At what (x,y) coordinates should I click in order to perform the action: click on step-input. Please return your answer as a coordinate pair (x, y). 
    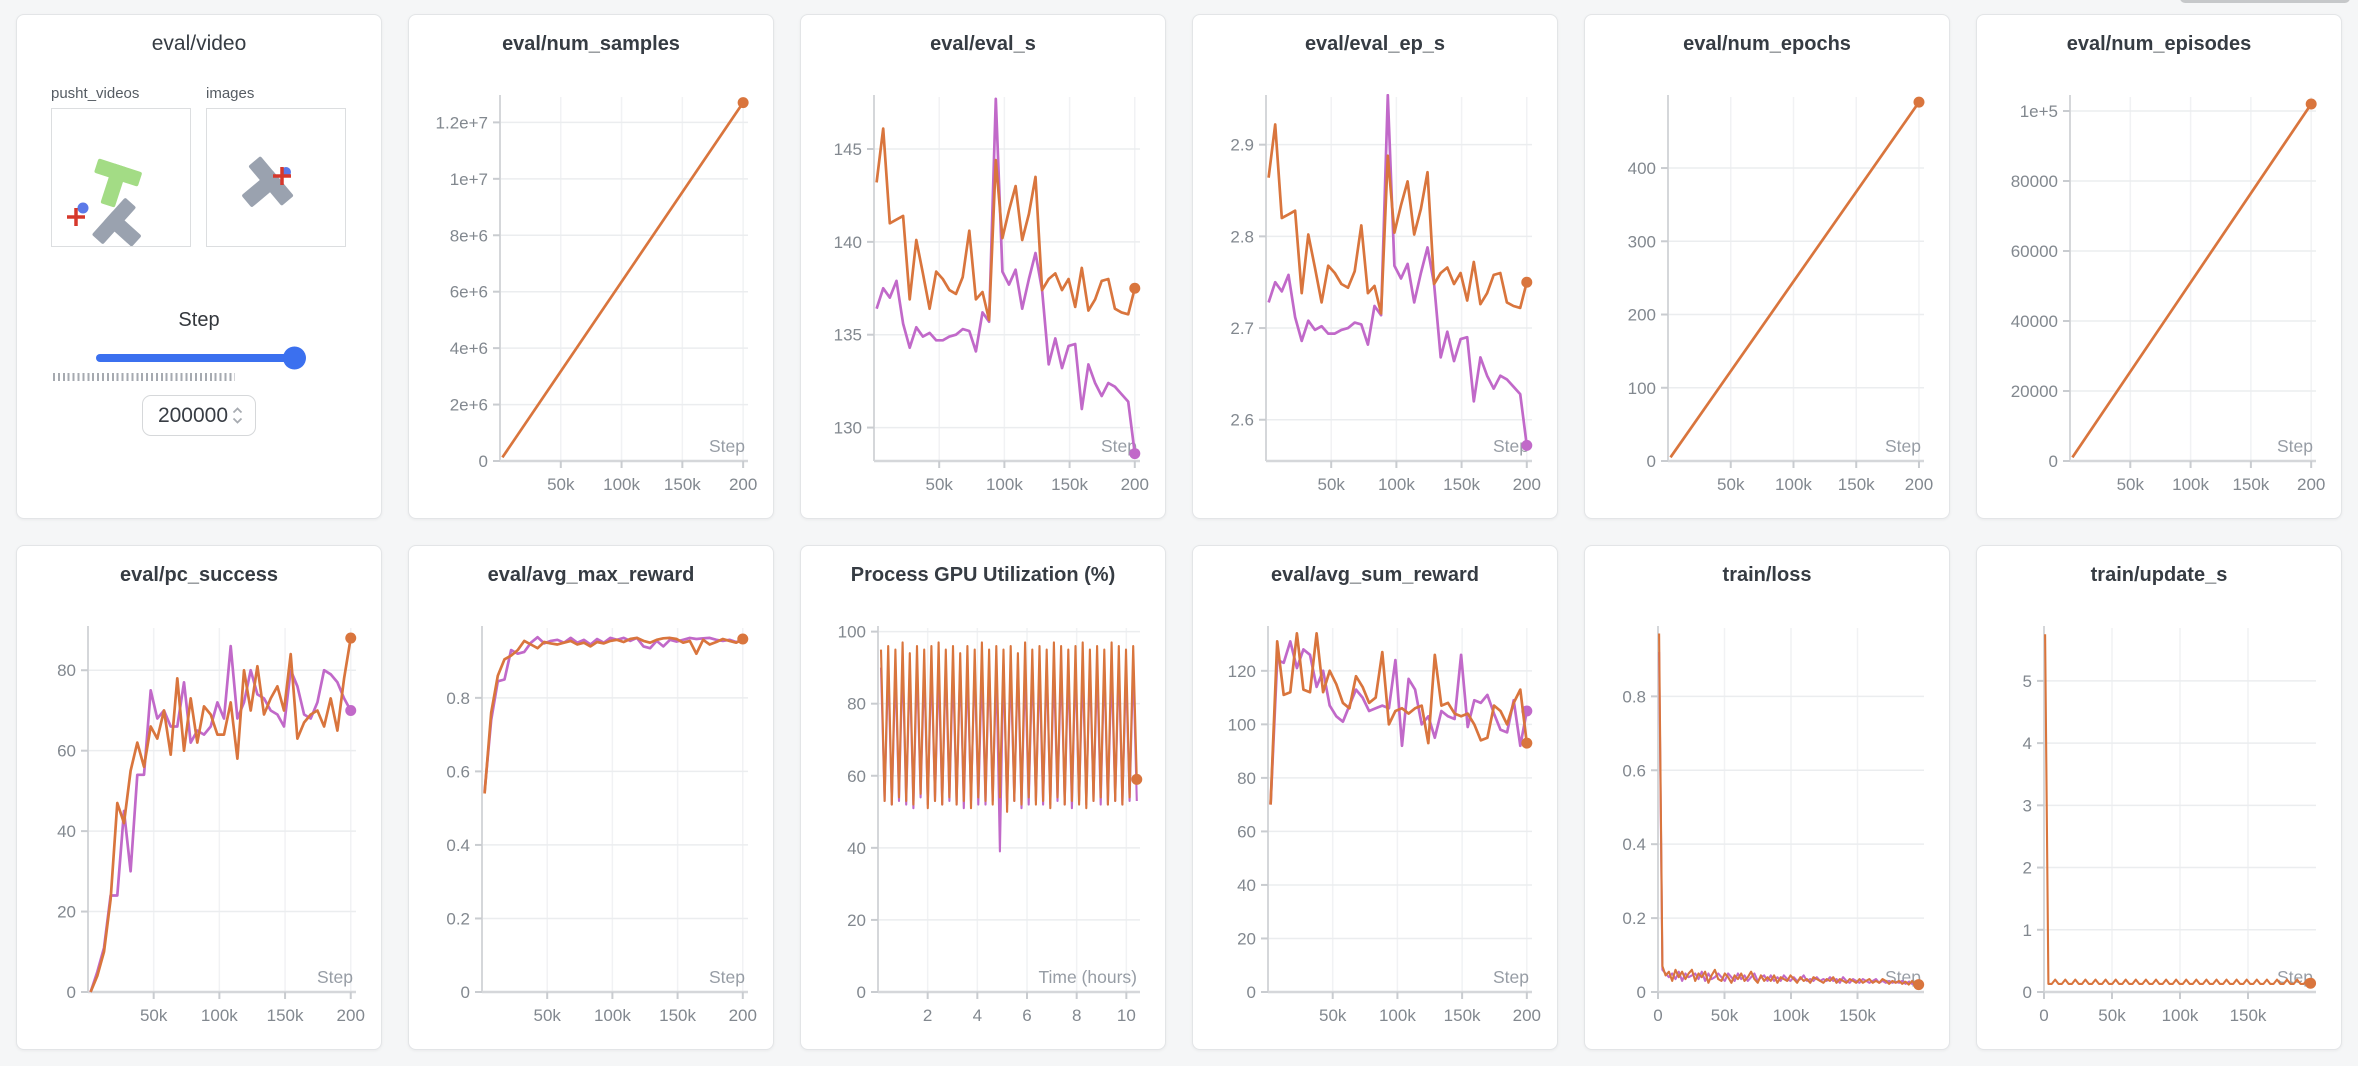
    Looking at the image, I should click on (193, 415).